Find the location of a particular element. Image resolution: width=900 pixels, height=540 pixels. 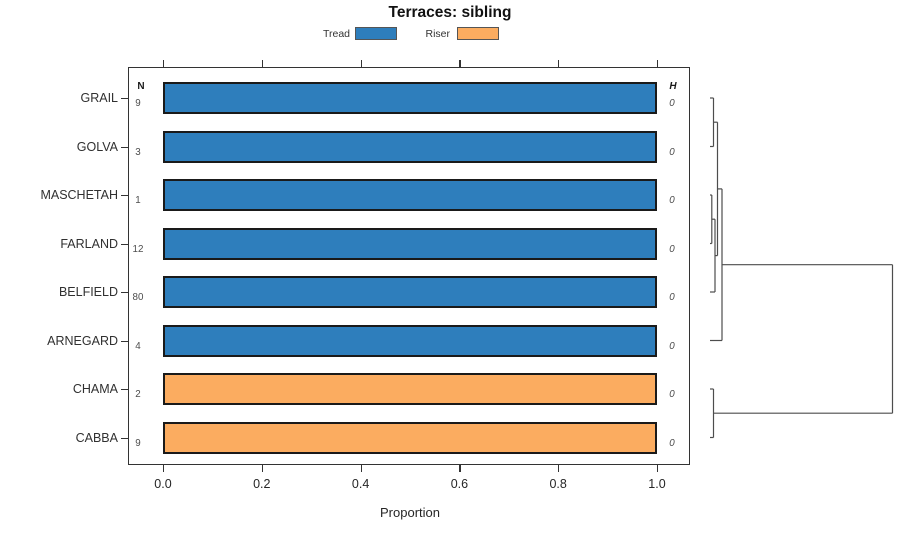

n-value: 1 is located at coordinates (138, 200).